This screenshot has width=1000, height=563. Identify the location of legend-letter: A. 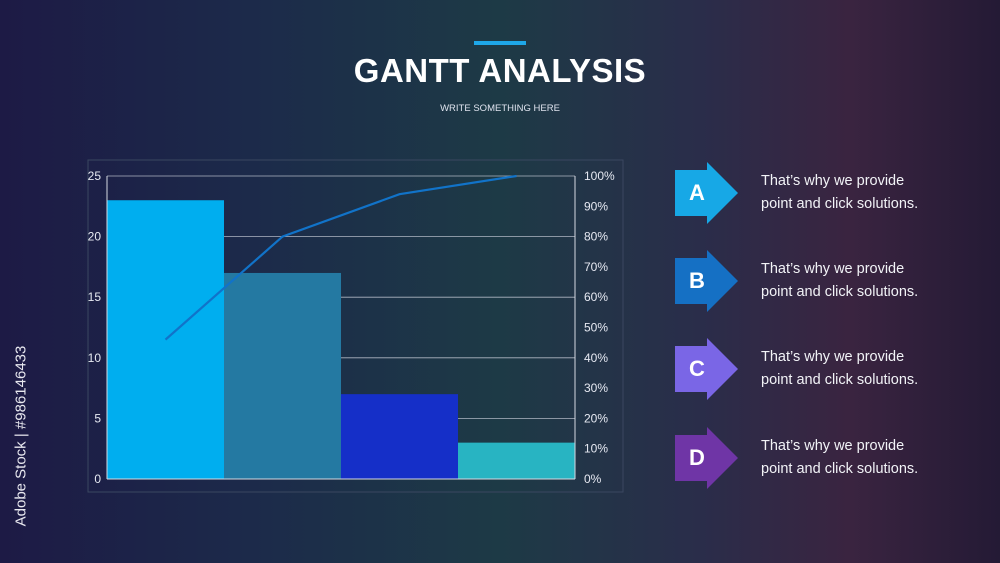
(697, 192).